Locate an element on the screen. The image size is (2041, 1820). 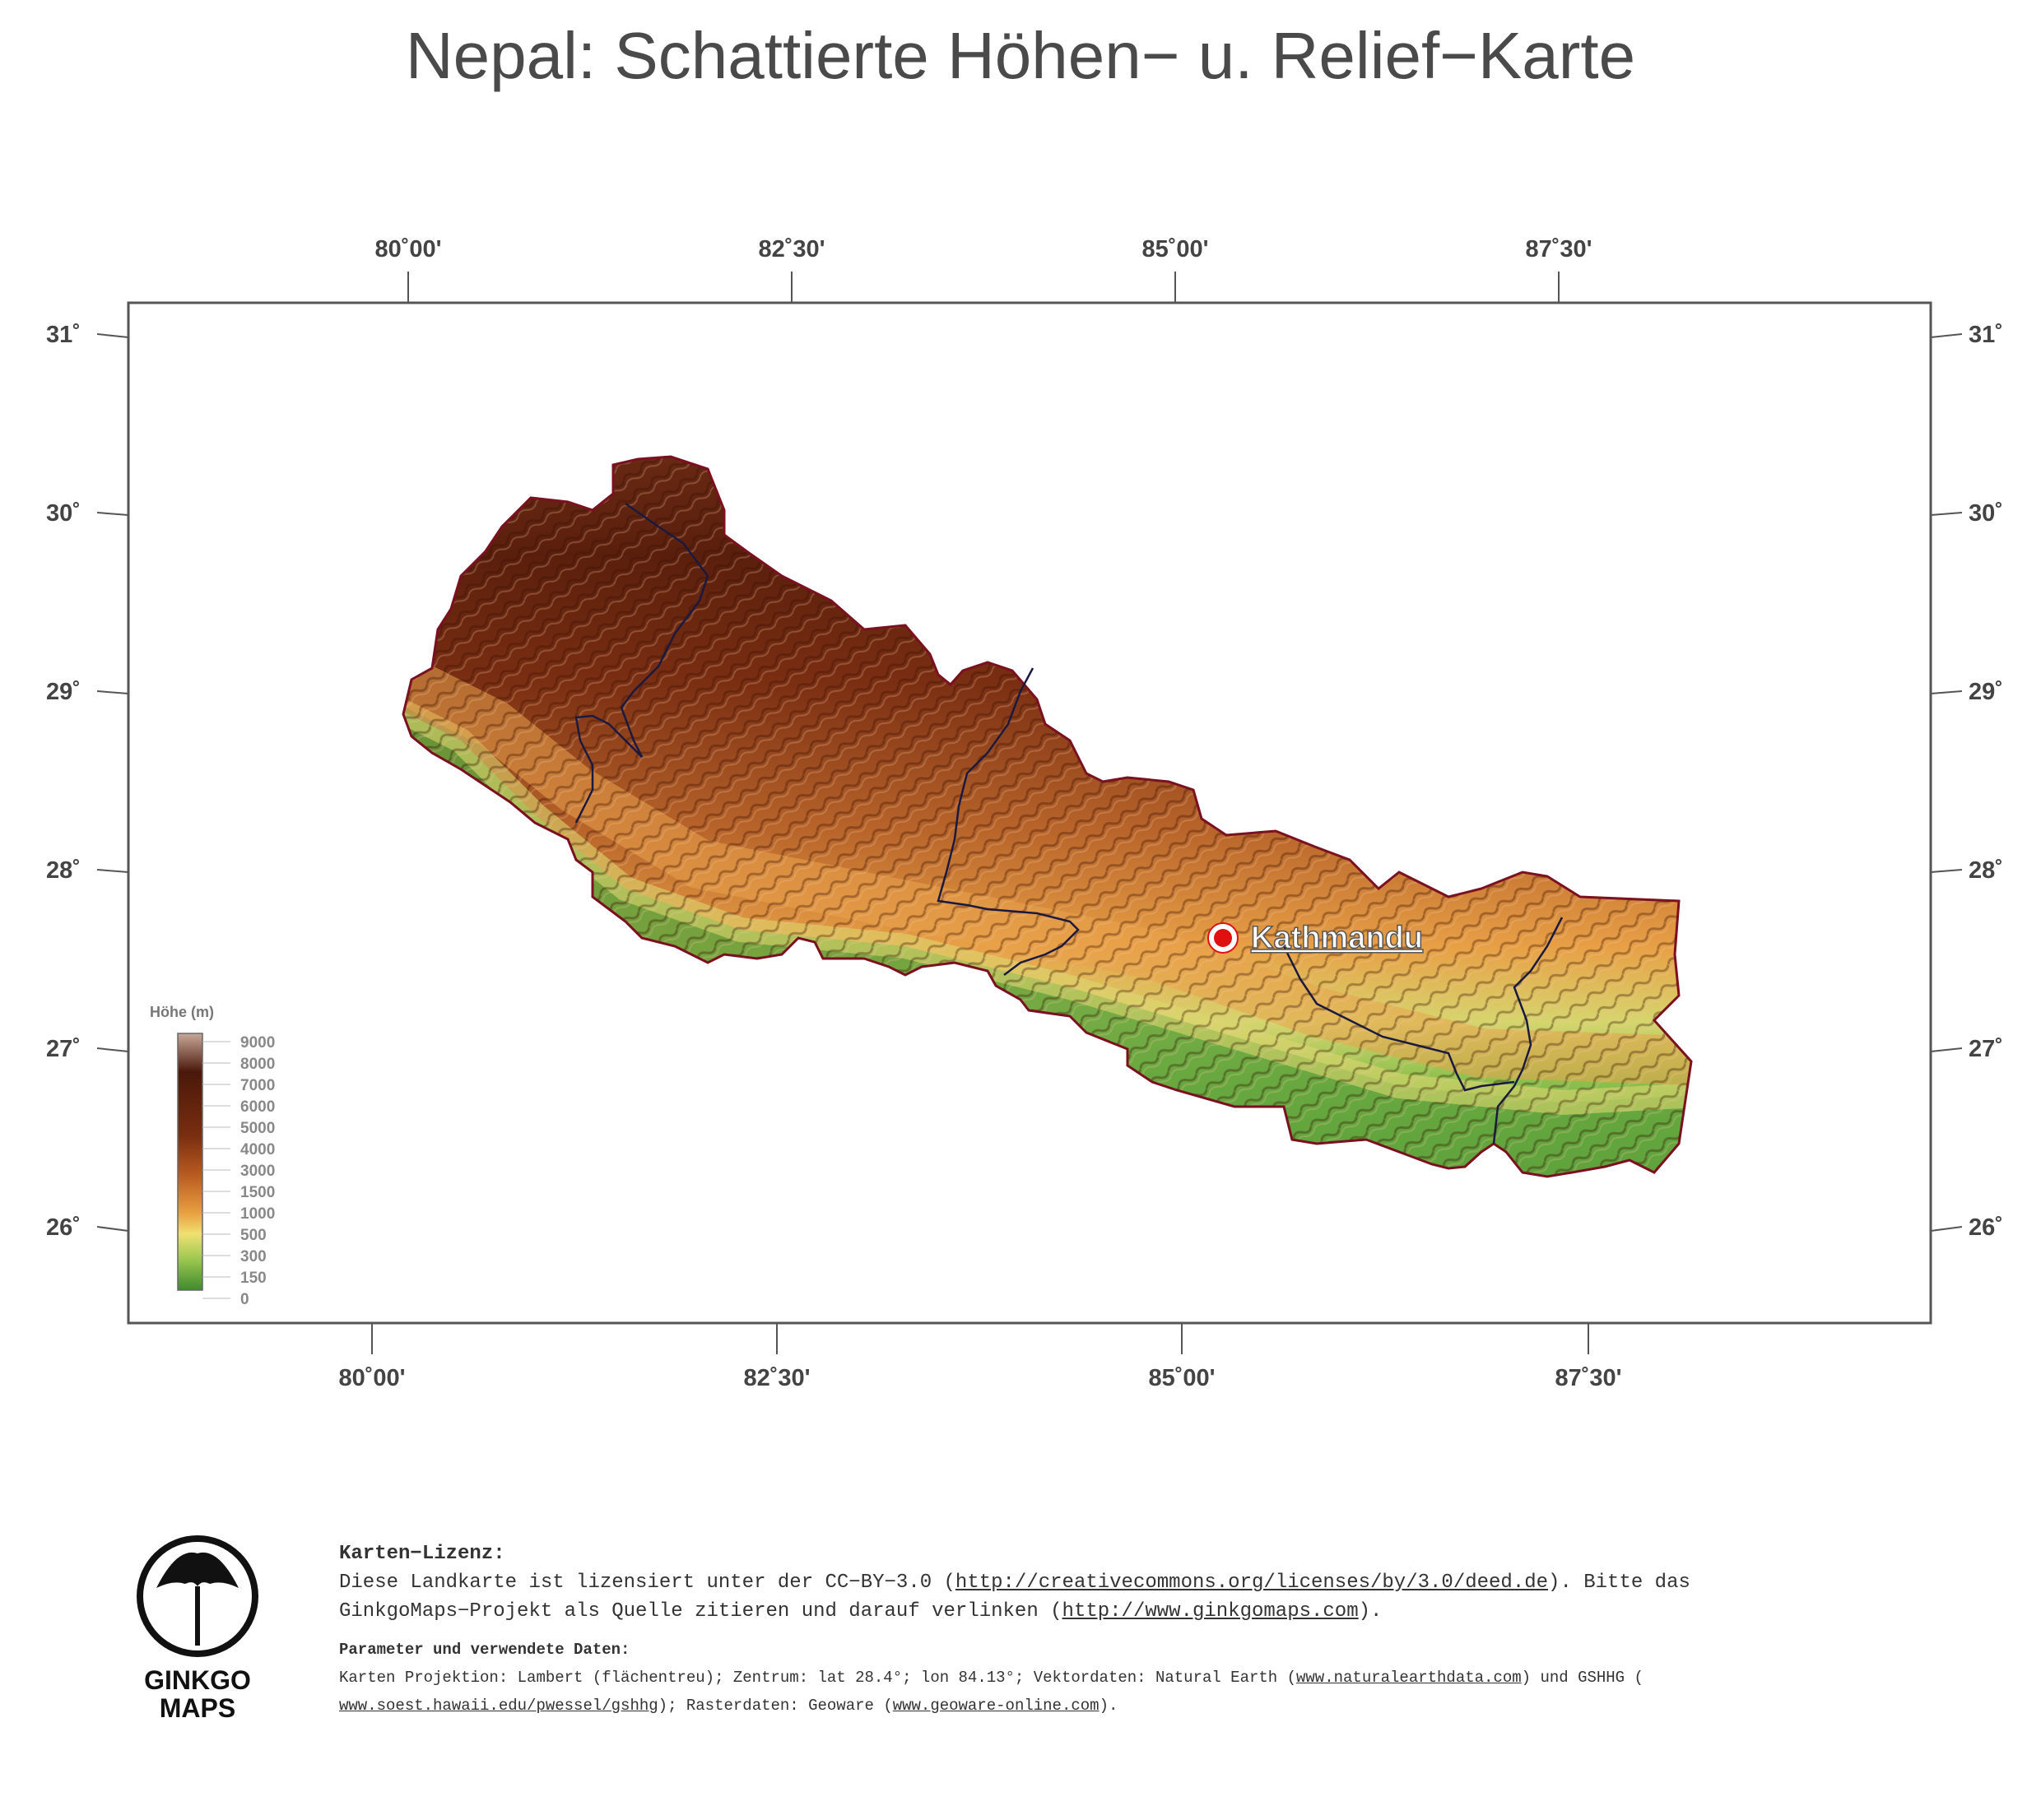
params-line2-suffix: ). is located at coordinates (1108, 1706).